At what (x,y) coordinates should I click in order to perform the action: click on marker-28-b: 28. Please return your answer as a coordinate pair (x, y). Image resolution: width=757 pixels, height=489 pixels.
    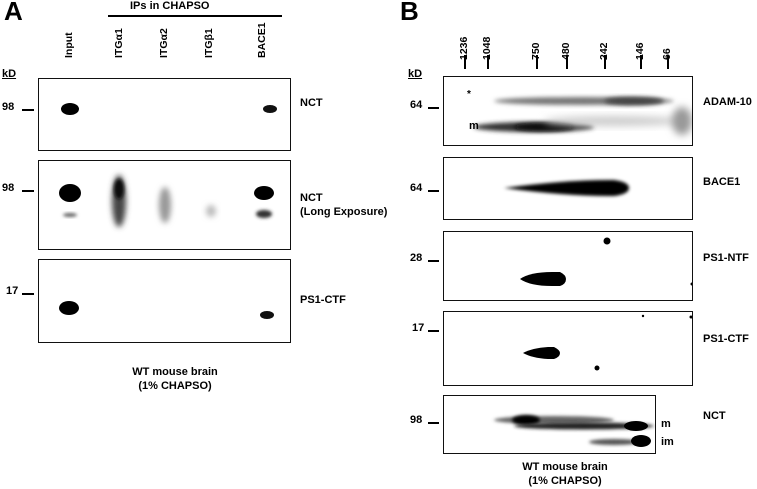
    Looking at the image, I should click on (416, 258).